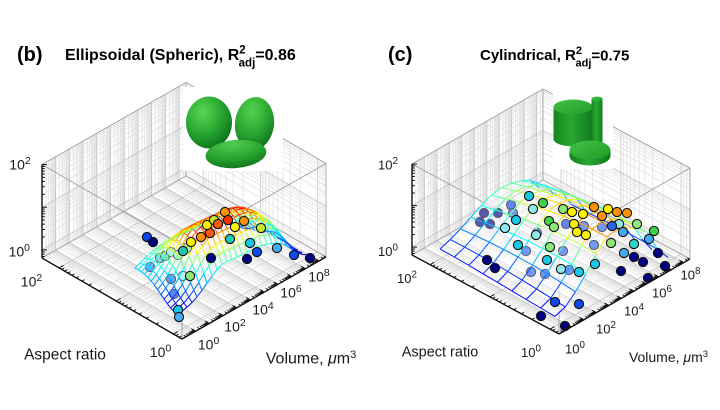 The height and width of the screenshot is (410, 720). Describe the element at coordinates (30, 55) in the screenshot. I see `svg-text: (b)` at that location.